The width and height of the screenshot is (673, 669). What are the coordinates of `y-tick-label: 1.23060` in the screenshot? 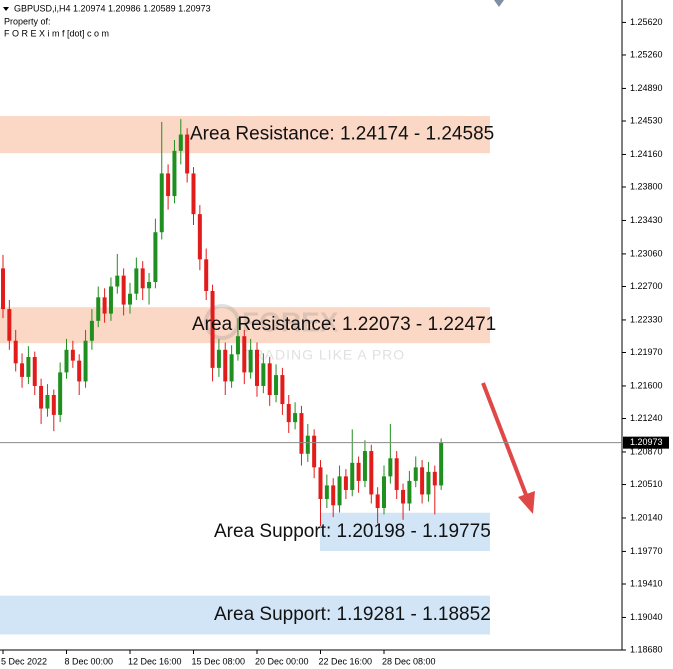 It's located at (646, 253).